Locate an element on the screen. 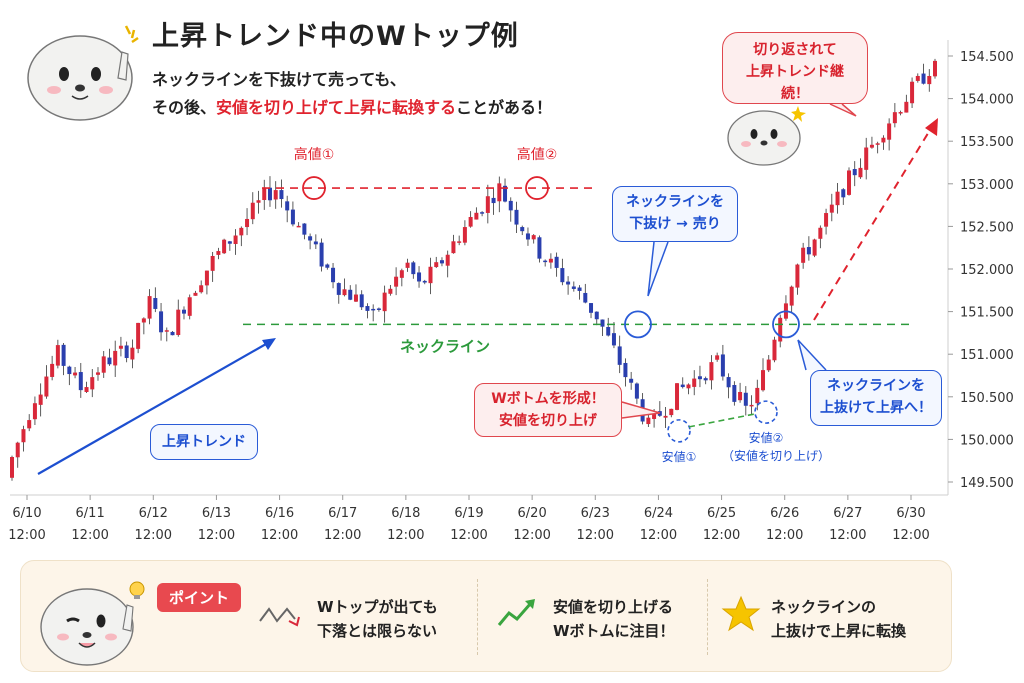 This screenshot has width=1024, height=683. break-down-marker is located at coordinates (638, 324).